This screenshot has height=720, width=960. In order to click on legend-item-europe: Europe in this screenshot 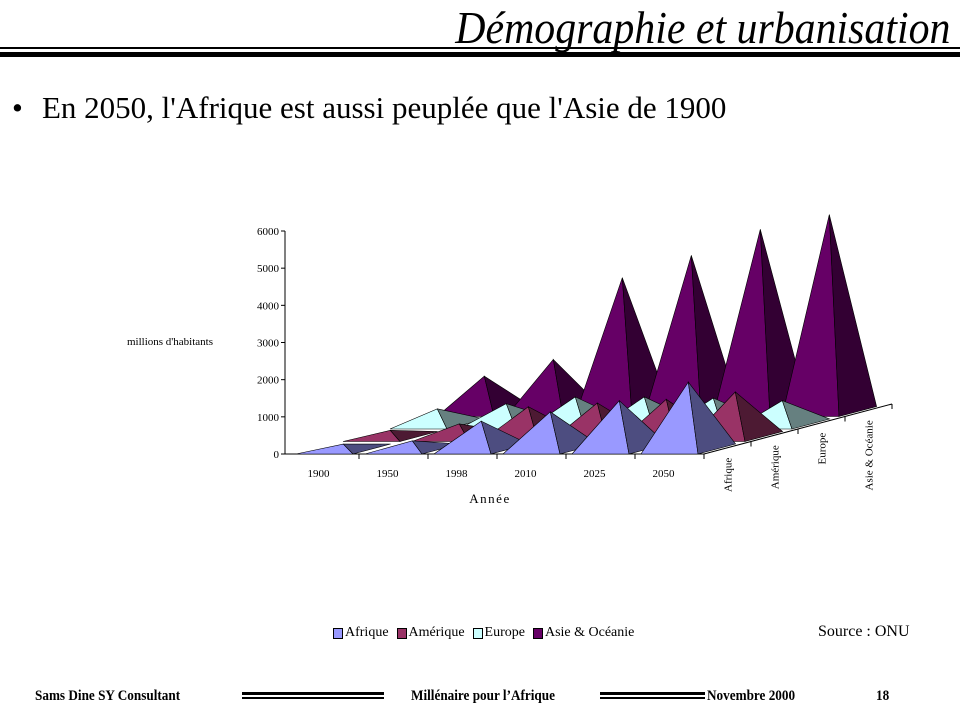, I will do `click(498, 633)`.